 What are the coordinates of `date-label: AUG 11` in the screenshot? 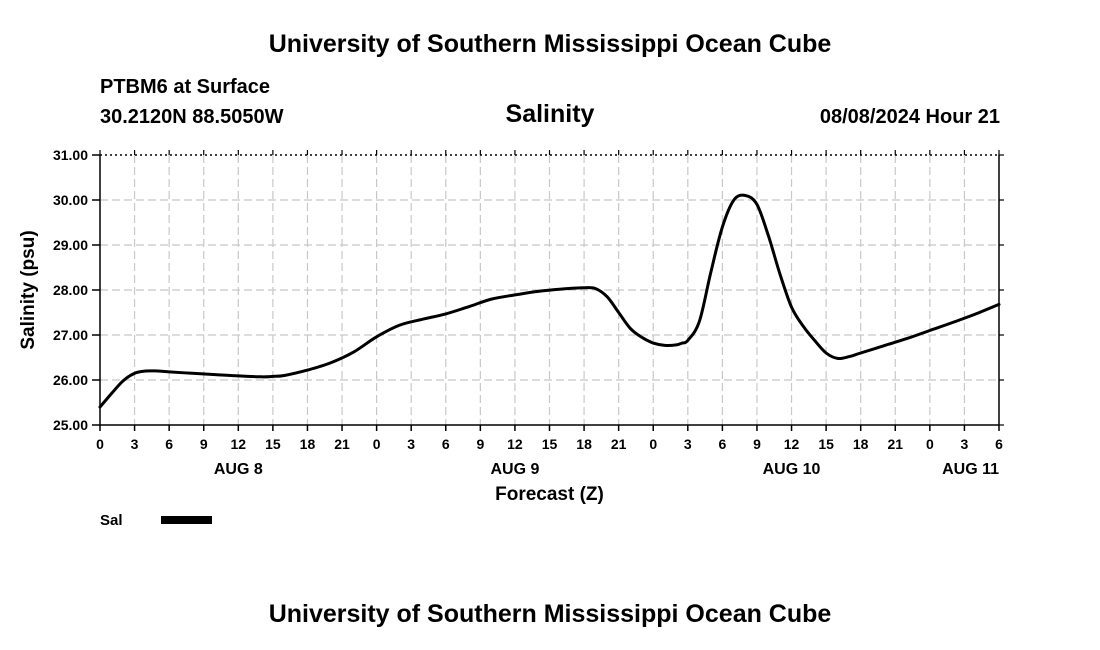 It's located at (970, 469).